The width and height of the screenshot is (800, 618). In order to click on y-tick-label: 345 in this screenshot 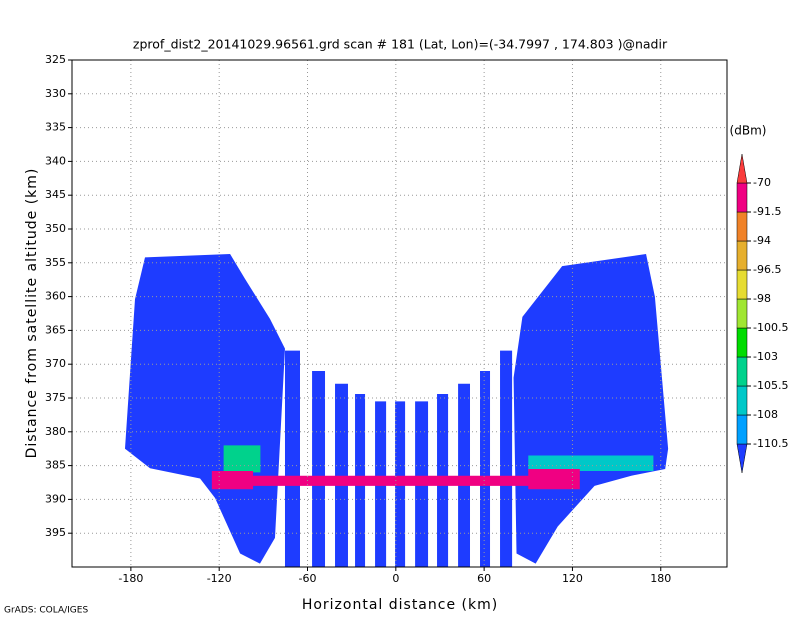, I will do `click(55, 194)`.